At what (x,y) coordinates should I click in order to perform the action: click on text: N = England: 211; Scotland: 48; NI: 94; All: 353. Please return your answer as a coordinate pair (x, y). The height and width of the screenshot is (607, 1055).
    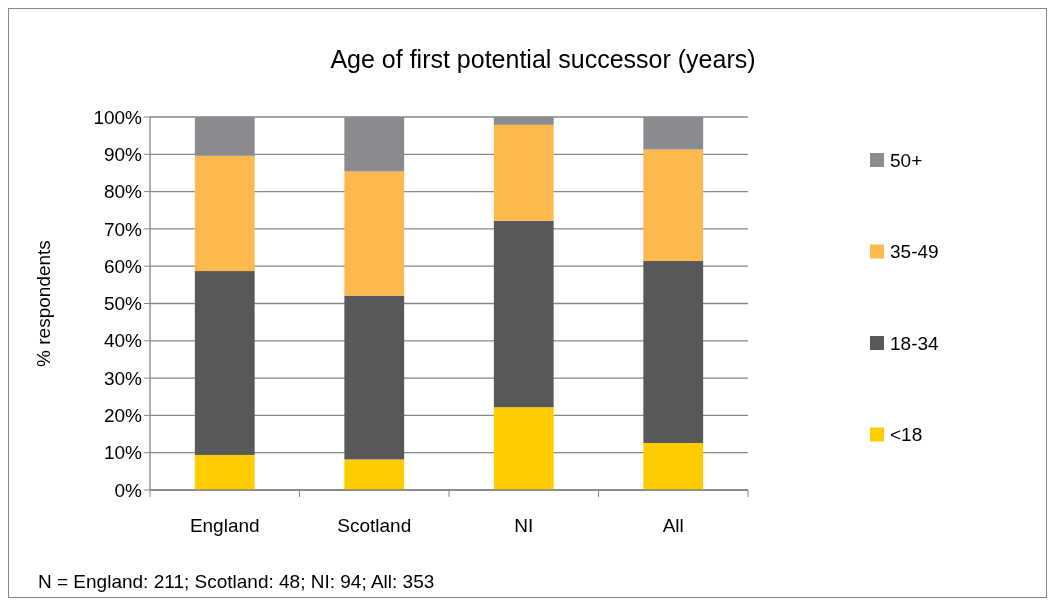
    Looking at the image, I should click on (236, 581).